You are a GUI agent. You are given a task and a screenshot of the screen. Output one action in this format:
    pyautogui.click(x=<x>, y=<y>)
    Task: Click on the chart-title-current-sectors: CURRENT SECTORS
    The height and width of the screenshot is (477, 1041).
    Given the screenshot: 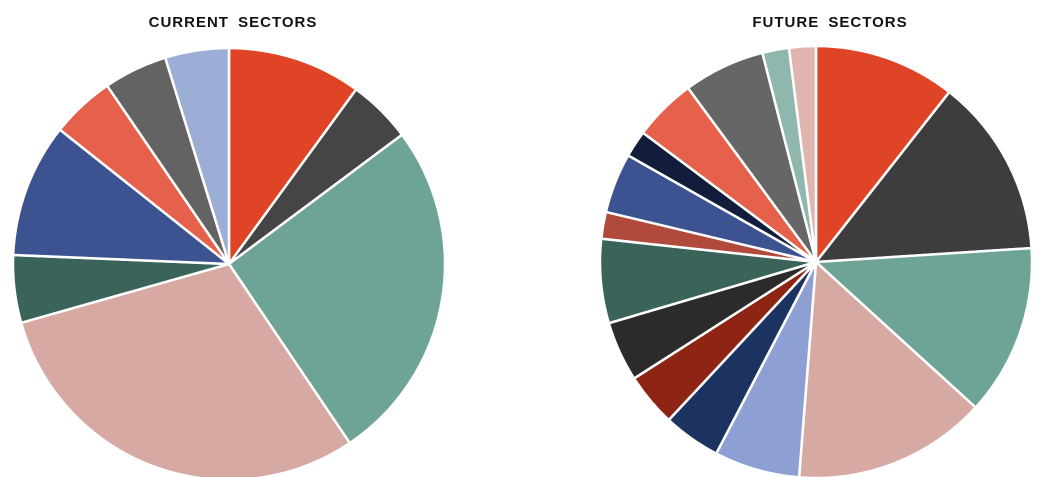 What is the action you would take?
    pyautogui.click(x=233, y=22)
    